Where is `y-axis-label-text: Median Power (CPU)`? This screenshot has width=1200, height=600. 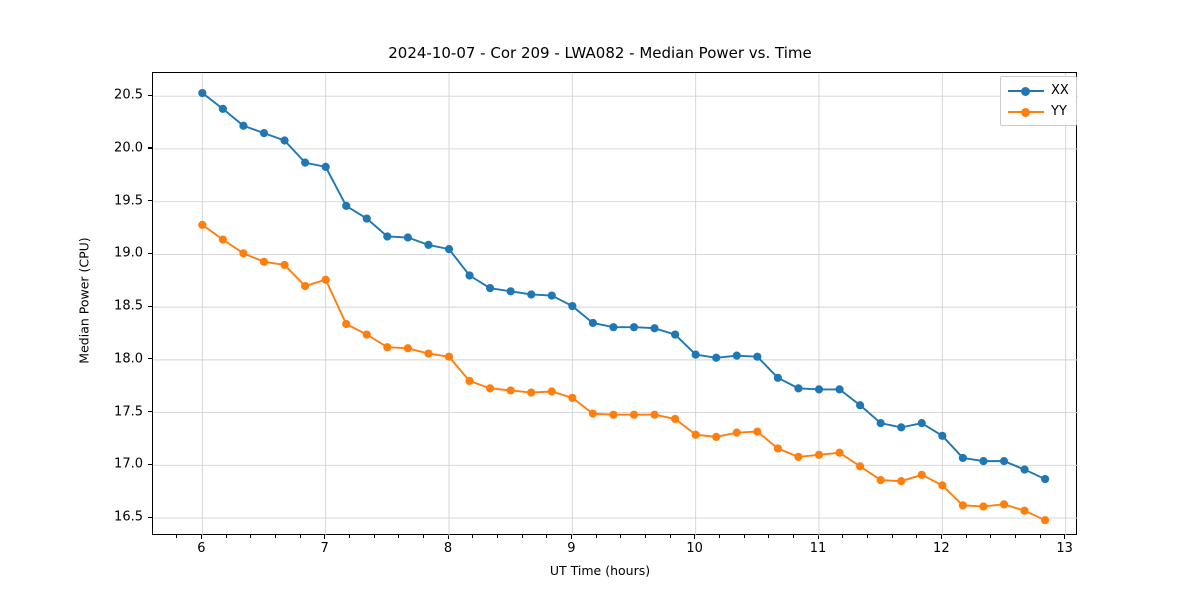
y-axis-label-text: Median Power (CPU) is located at coordinates (84, 300).